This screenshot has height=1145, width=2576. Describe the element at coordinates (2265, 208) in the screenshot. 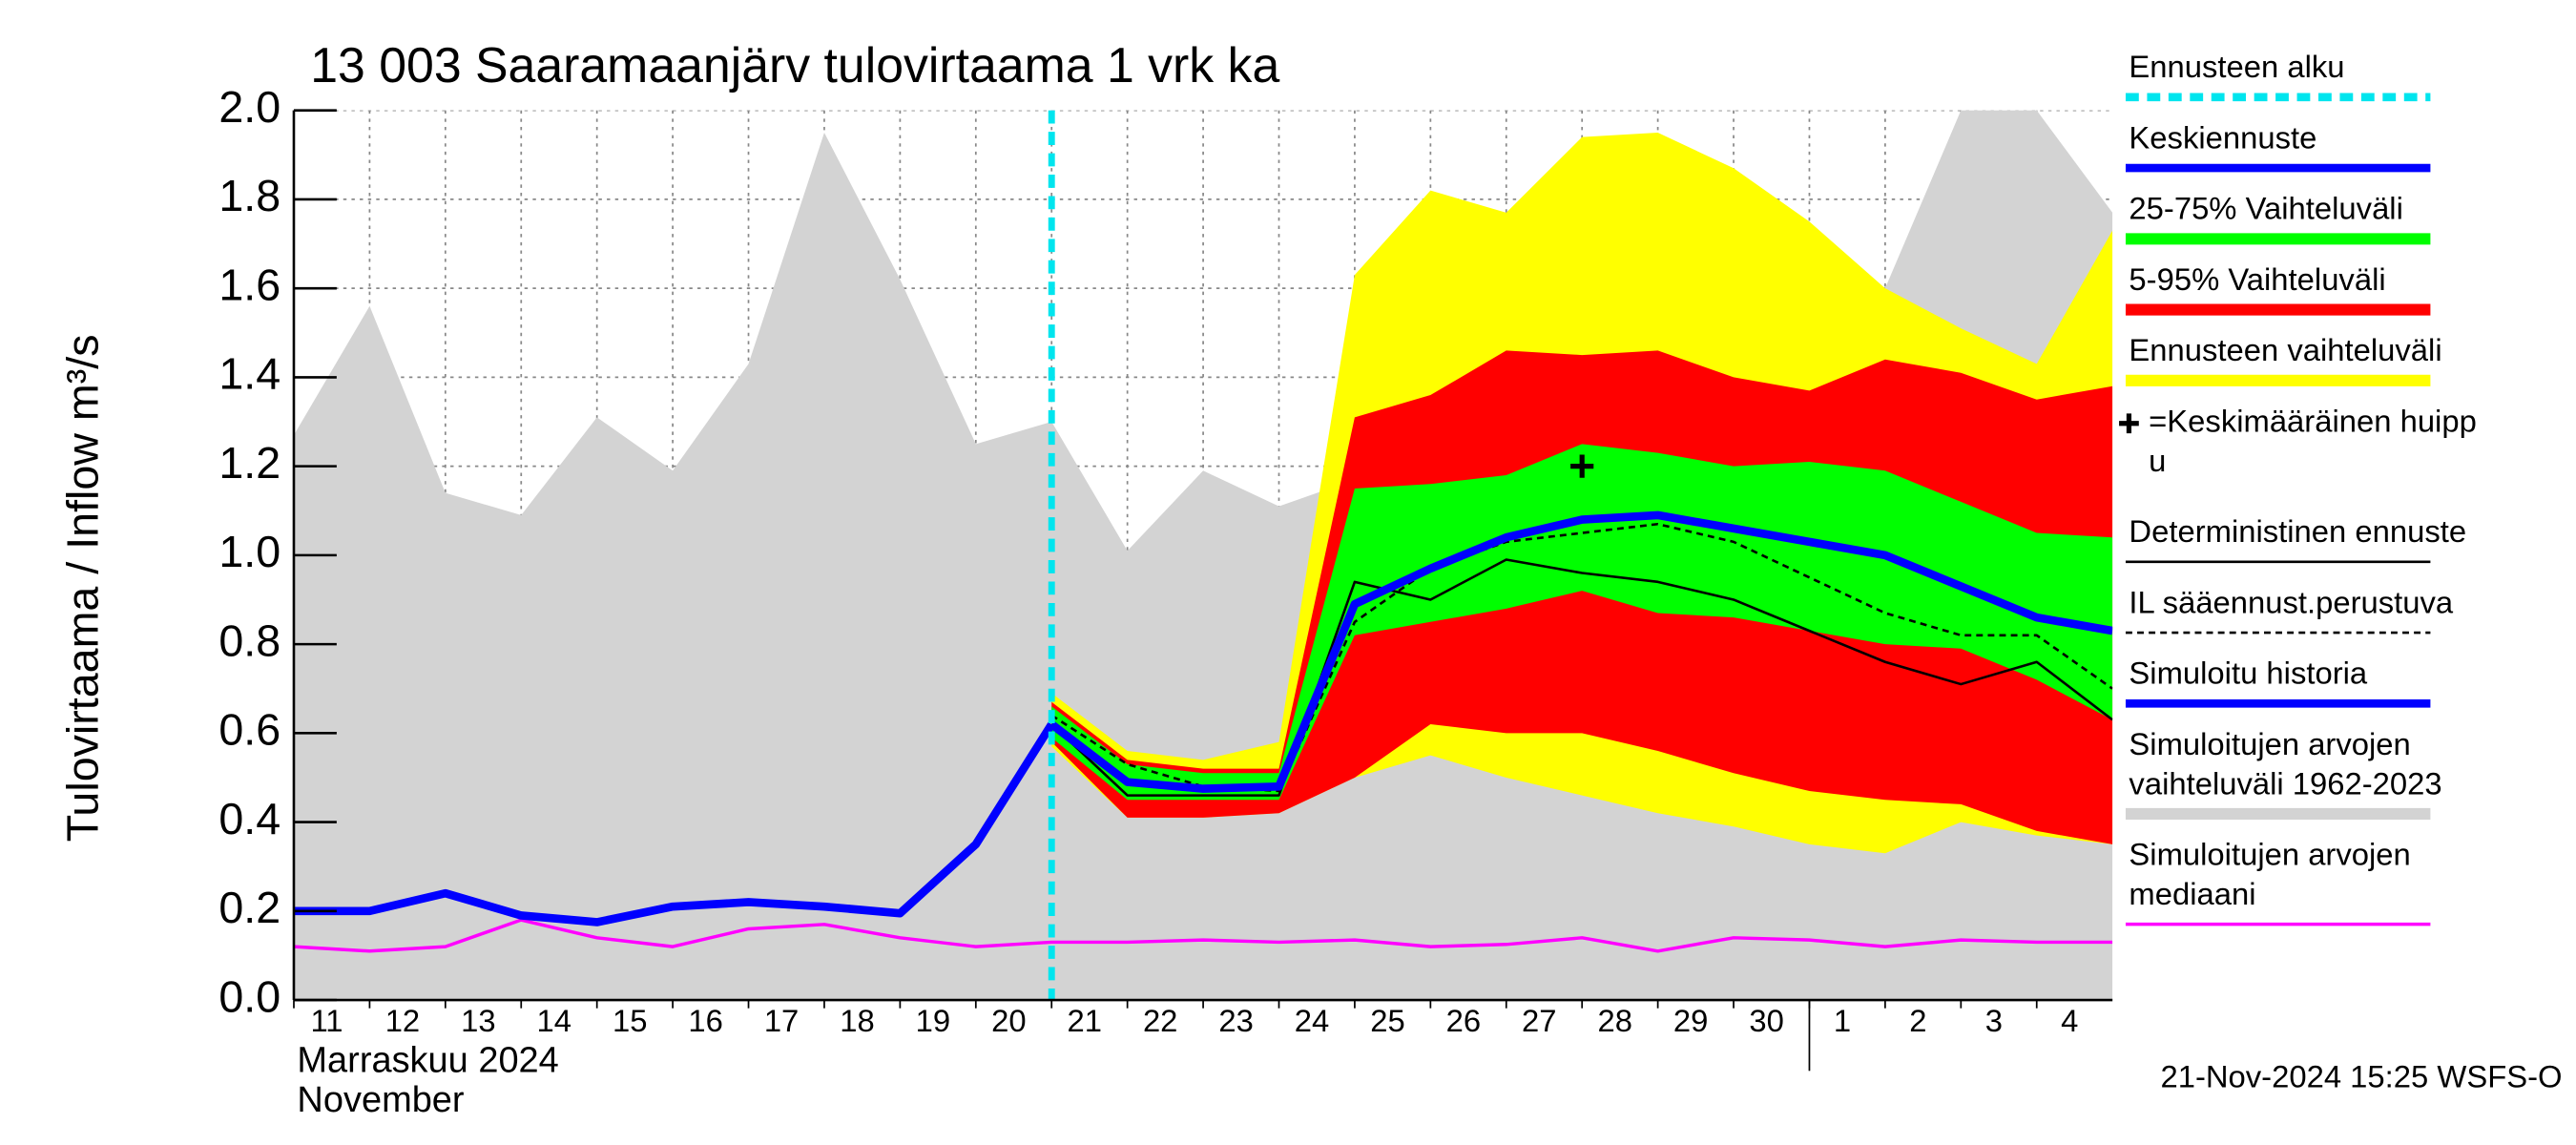

I see `legend-label: 25-75% Vaihteluväli` at that location.